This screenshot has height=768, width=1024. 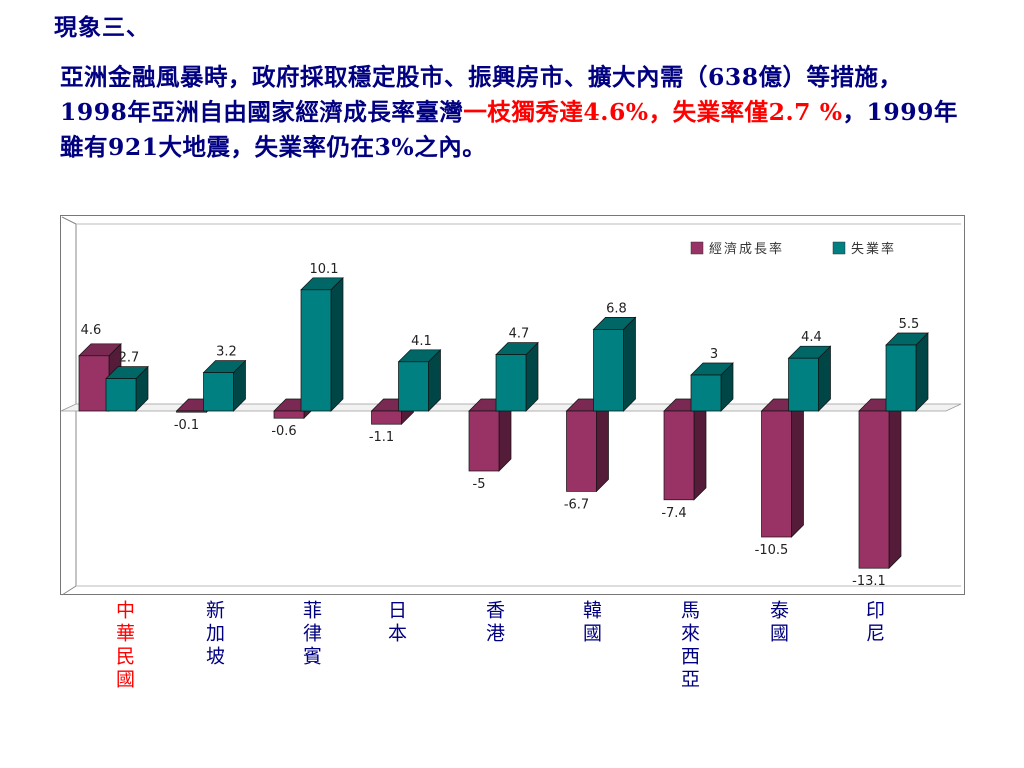 I want to click on bar-unemployment-0-front, so click(x=121, y=395).